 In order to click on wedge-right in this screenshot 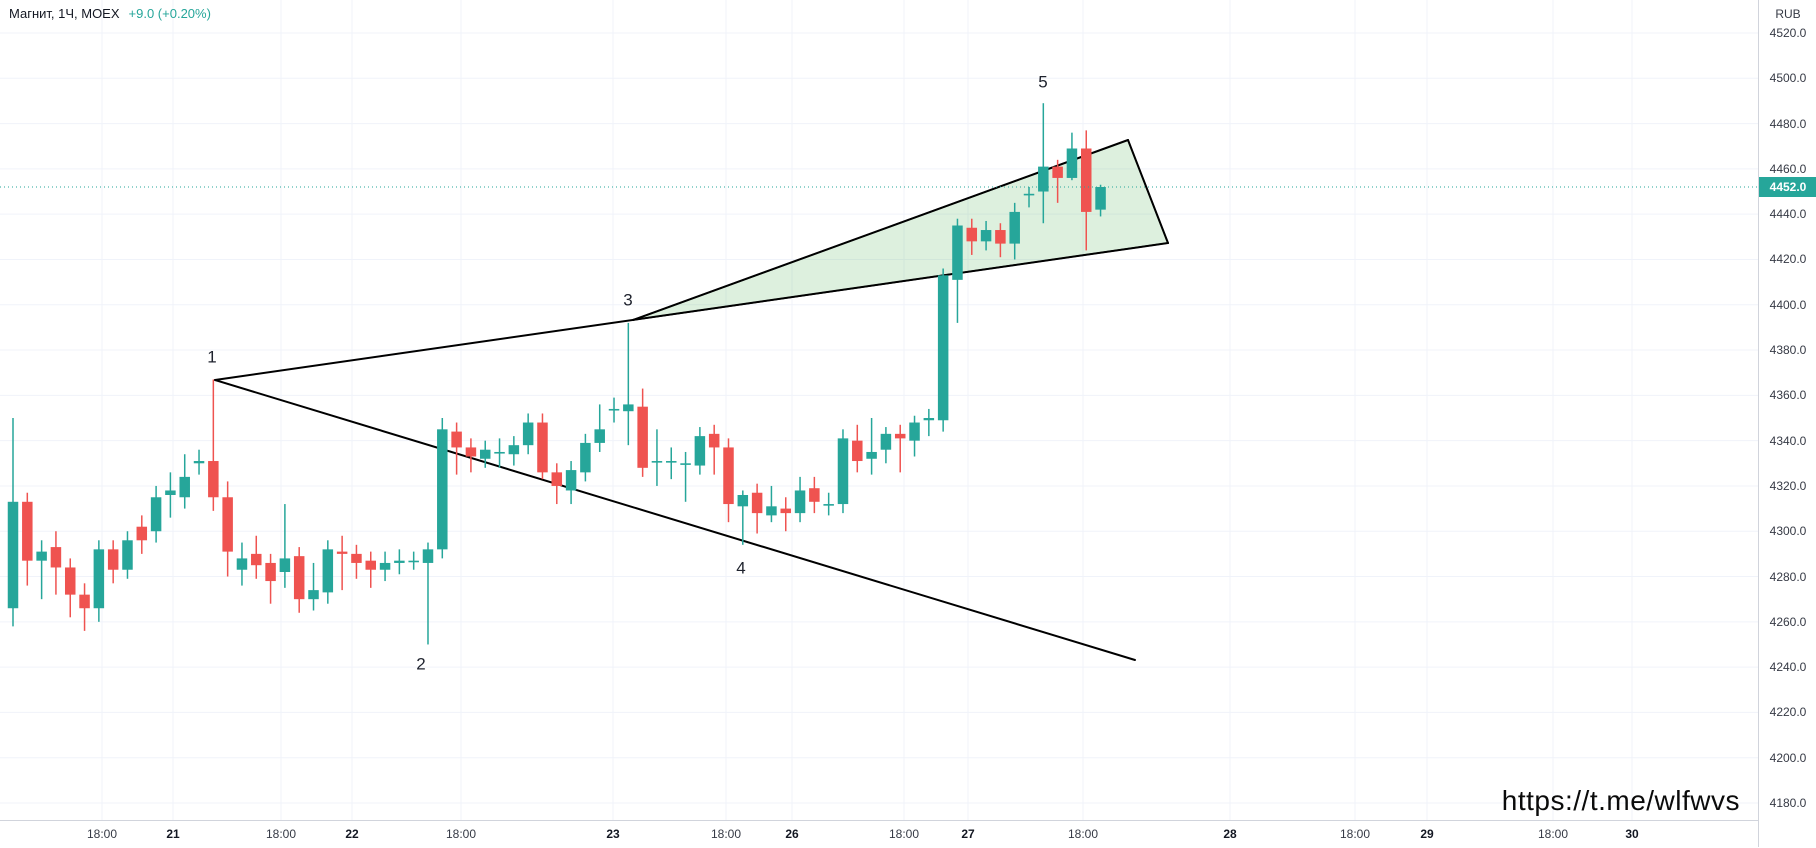, I will do `click(1148, 191)`.